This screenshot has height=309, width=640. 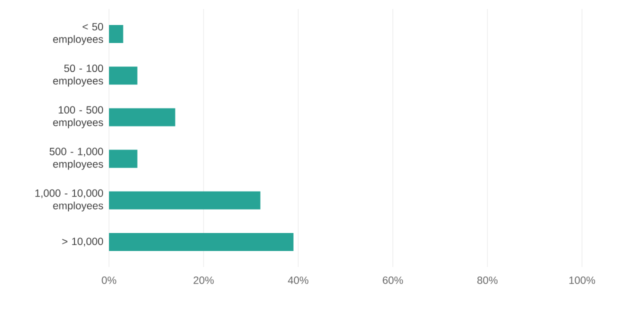 I want to click on y-tick-label: 50 - 100 employees, so click(x=78, y=75).